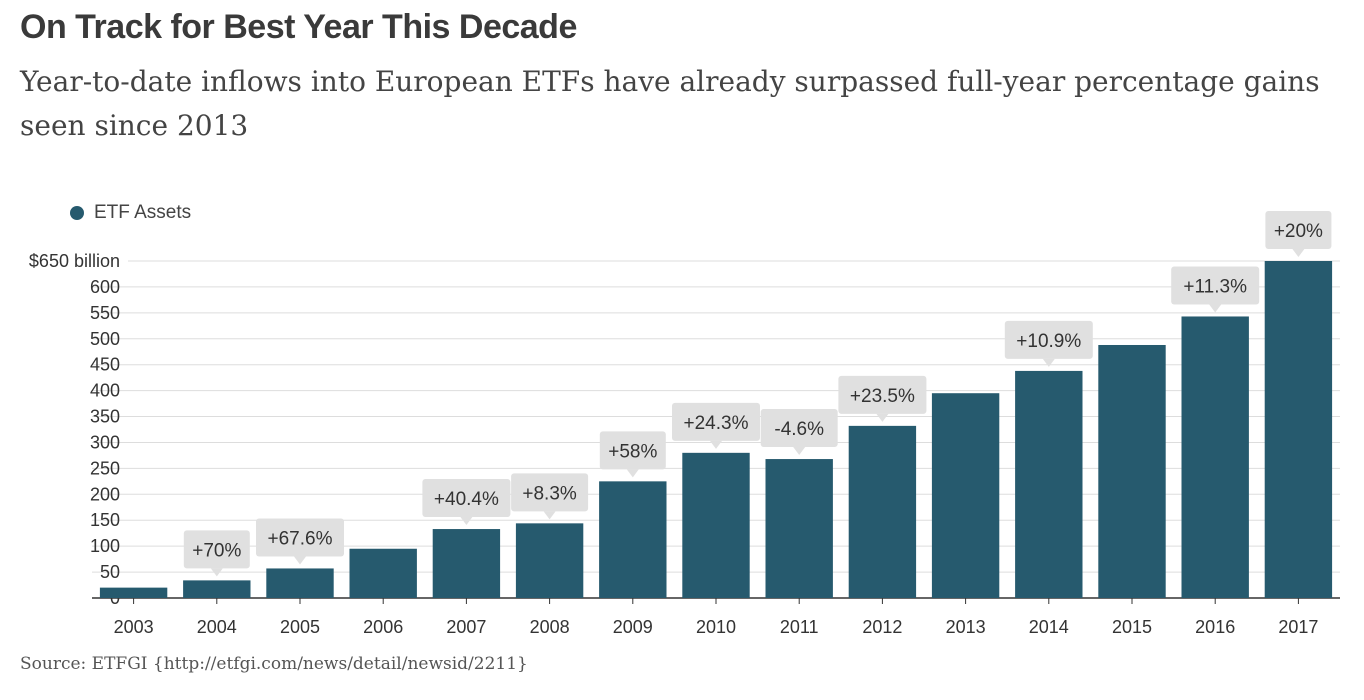 The width and height of the screenshot is (1364, 700). I want to click on x-tick-label: 2005, so click(300, 627).